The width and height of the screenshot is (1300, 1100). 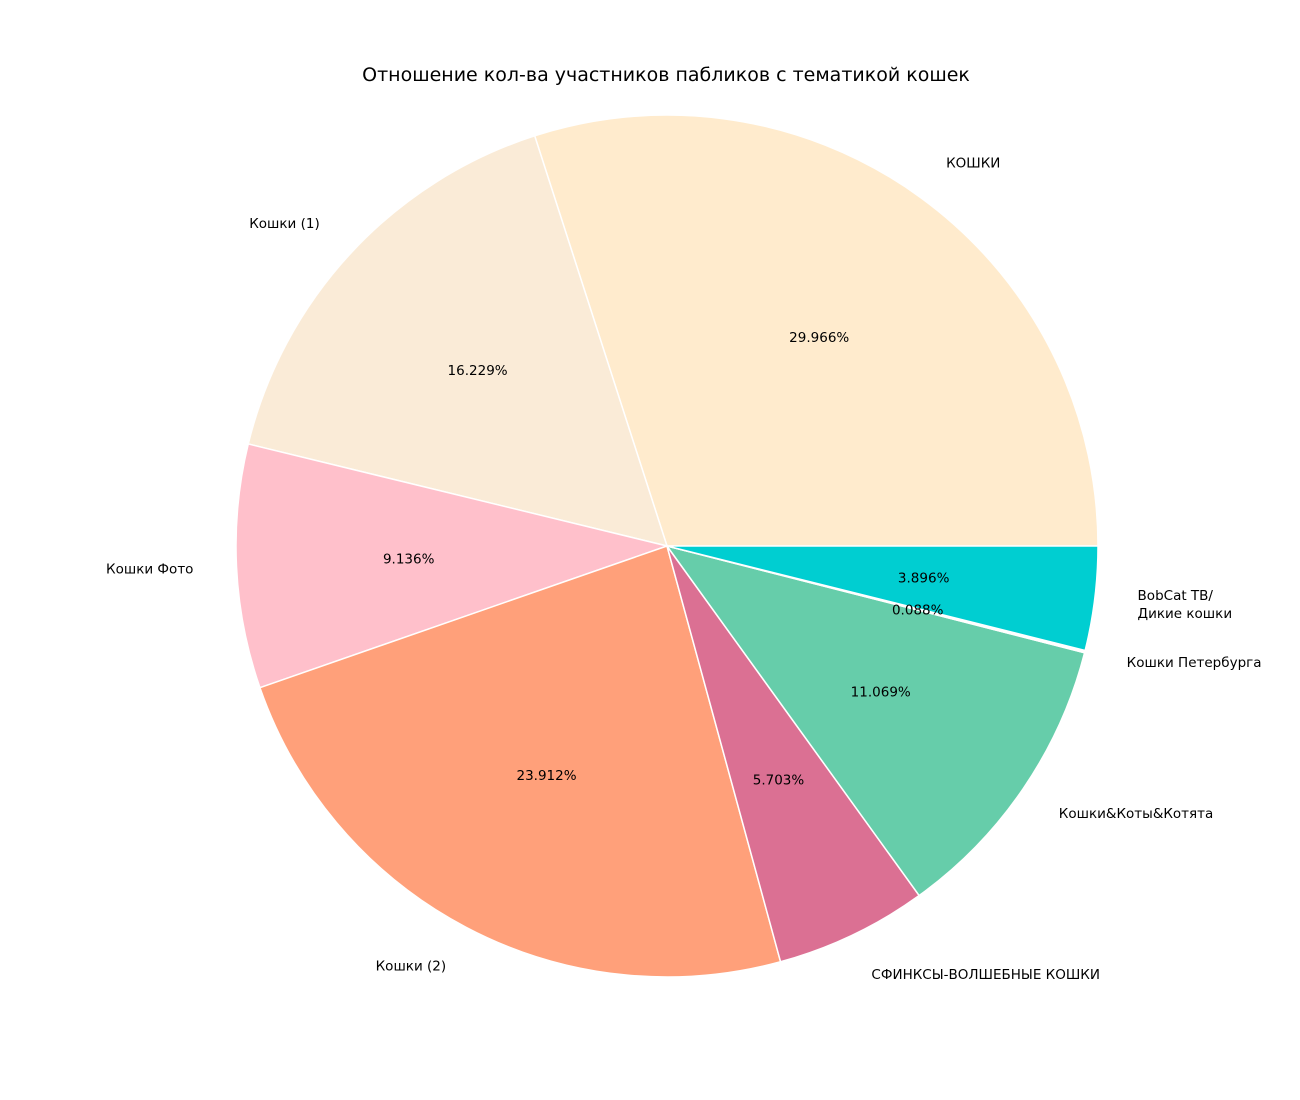 I want to click on slice-label: Кошки Фото, so click(x=149, y=570).